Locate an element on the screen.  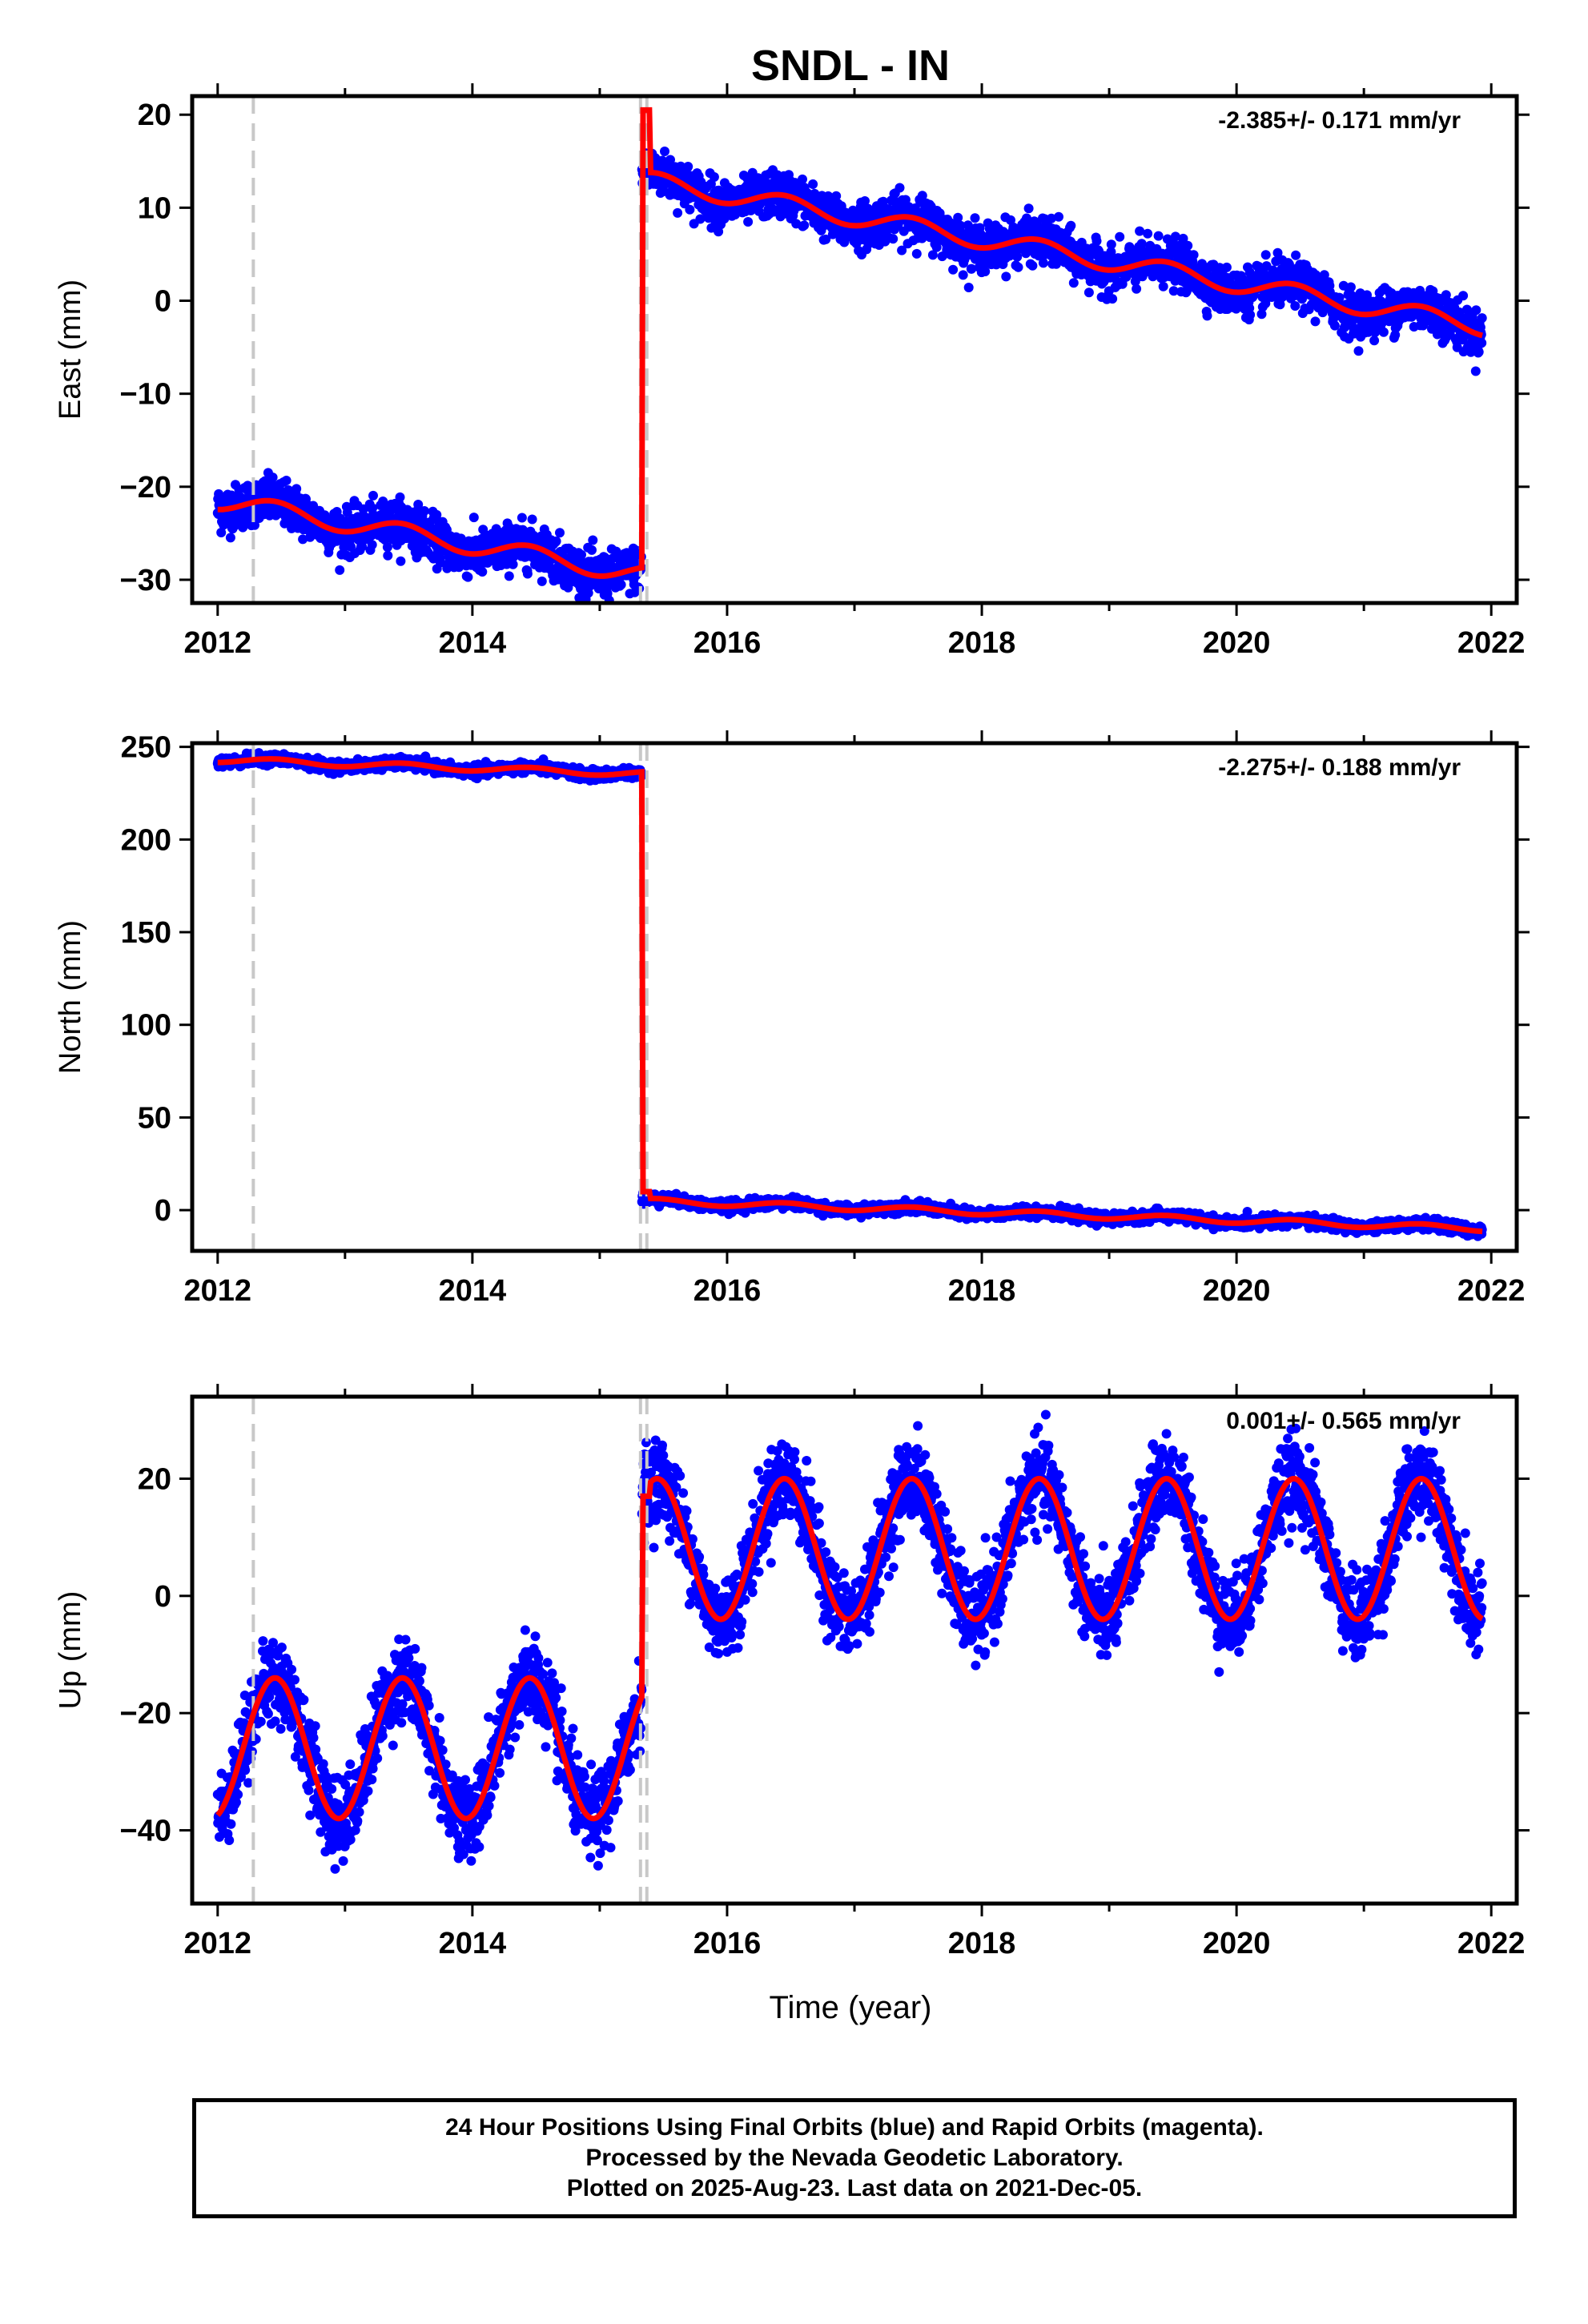
x-tick-label: 2018 is located at coordinates (982, 643).